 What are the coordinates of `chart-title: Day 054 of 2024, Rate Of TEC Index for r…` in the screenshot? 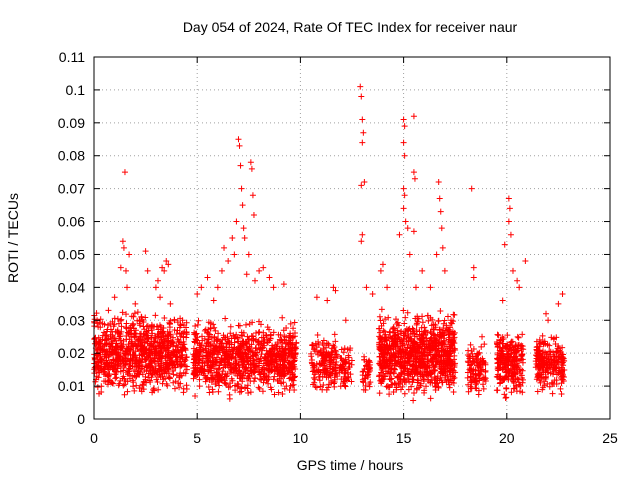 It's located at (350, 27).